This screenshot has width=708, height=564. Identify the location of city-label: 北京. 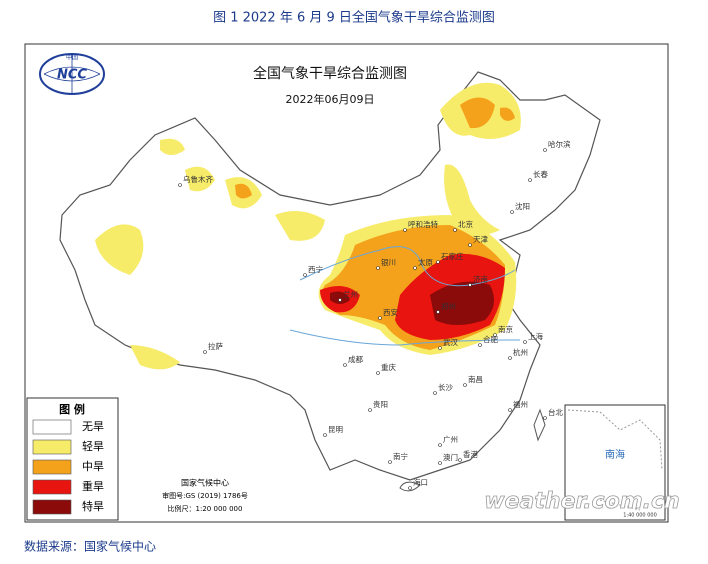
(465, 224).